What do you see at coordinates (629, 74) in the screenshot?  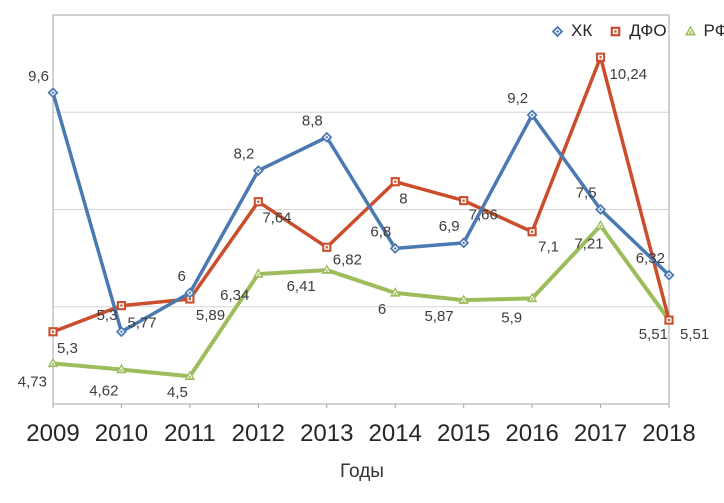 I see `data-label: 10,24` at bounding box center [629, 74].